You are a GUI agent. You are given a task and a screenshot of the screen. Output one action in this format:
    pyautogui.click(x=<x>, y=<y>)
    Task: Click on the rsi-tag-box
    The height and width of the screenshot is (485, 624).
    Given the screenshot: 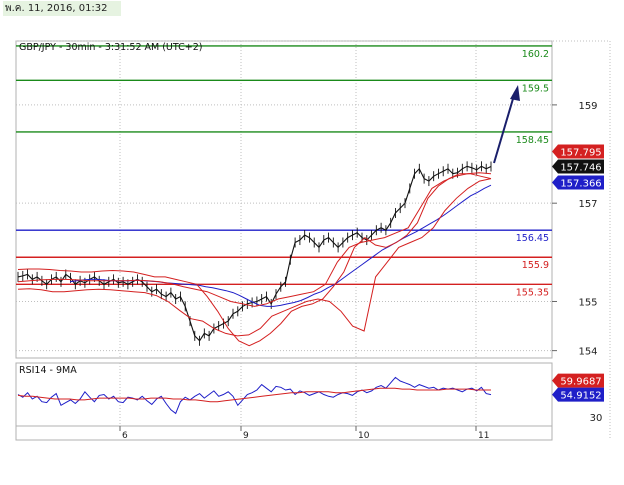 What is the action you would take?
    pyautogui.click(x=578, y=394)
    